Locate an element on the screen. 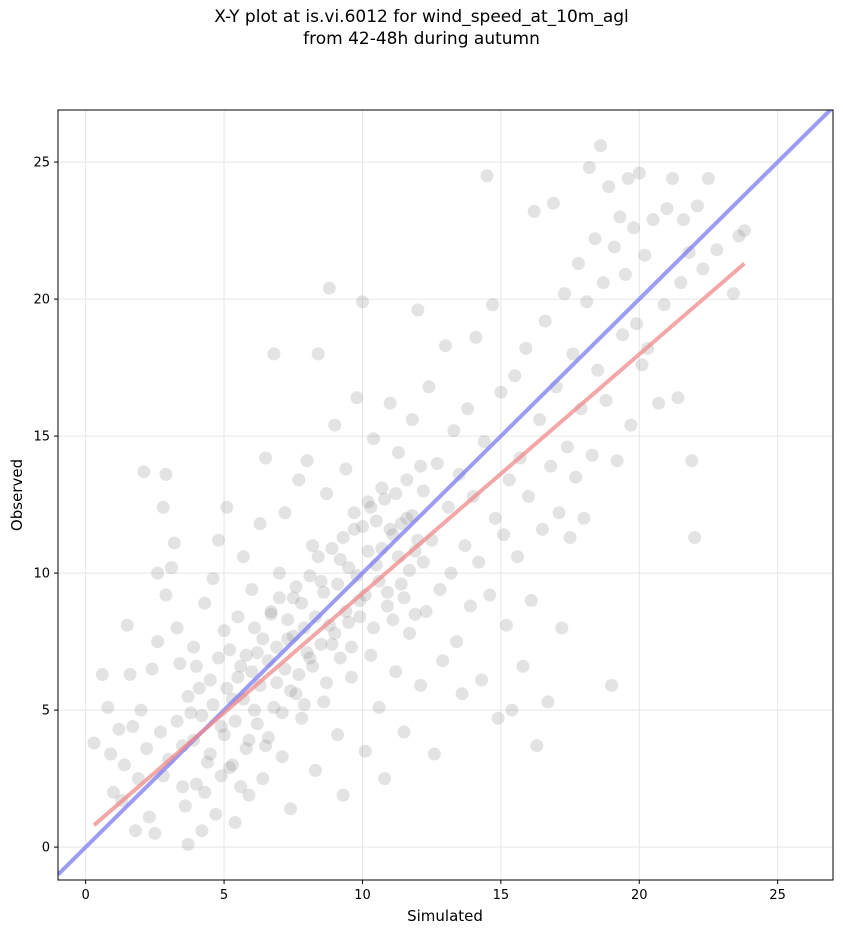 The height and width of the screenshot is (934, 843). x-tick-label: 25 is located at coordinates (777, 895).